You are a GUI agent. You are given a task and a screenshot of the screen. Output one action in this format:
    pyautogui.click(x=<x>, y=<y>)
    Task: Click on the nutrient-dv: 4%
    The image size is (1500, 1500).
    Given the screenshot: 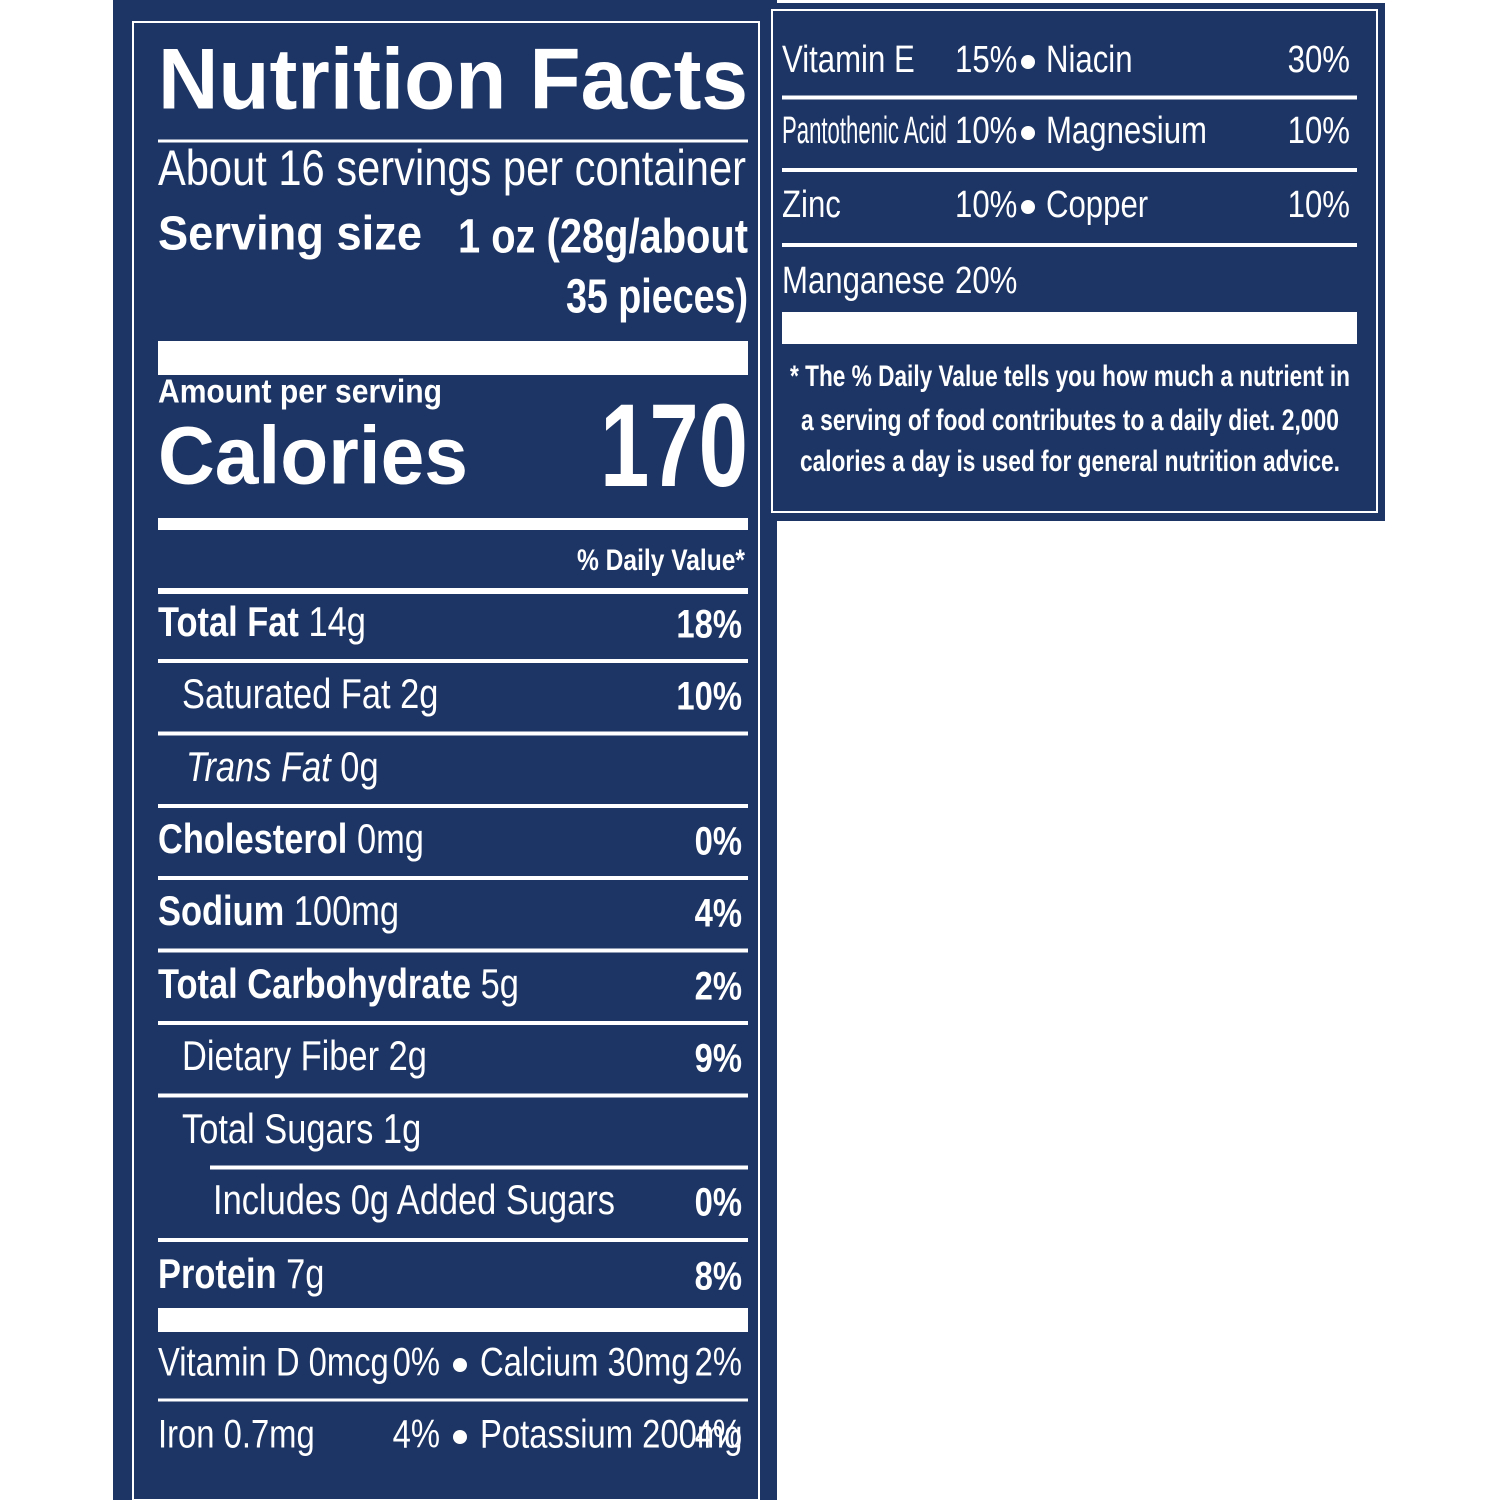 What is the action you would take?
    pyautogui.click(x=718, y=912)
    